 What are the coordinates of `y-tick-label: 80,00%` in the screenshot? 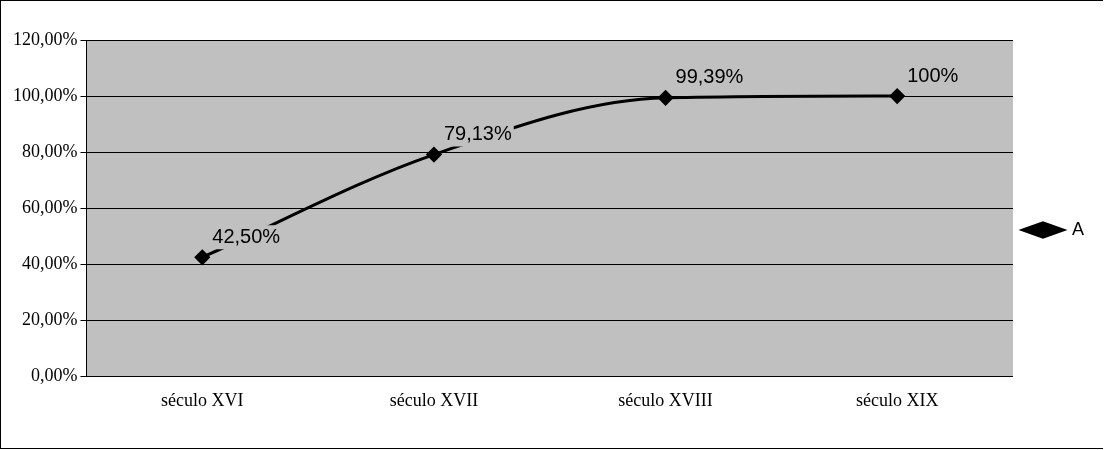 It's located at (49, 150).